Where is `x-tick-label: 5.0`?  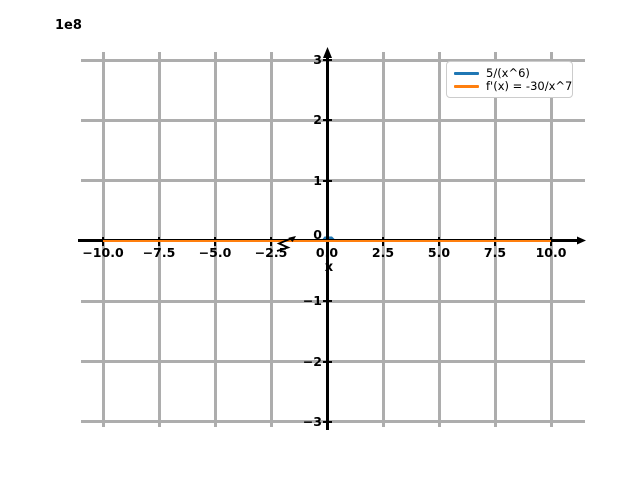 x-tick-label: 5.0 is located at coordinates (439, 252).